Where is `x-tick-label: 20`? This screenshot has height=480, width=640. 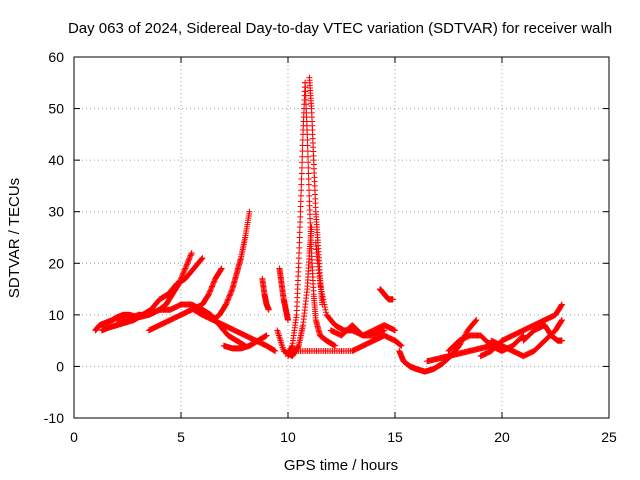
x-tick-label: 20 is located at coordinates (502, 437).